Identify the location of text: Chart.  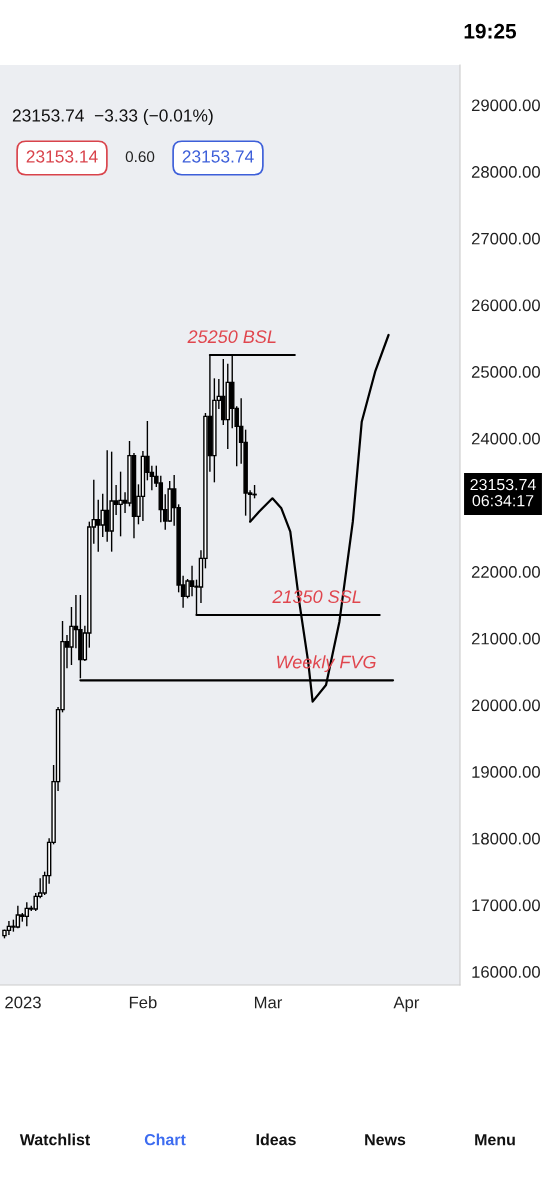
(165, 1139).